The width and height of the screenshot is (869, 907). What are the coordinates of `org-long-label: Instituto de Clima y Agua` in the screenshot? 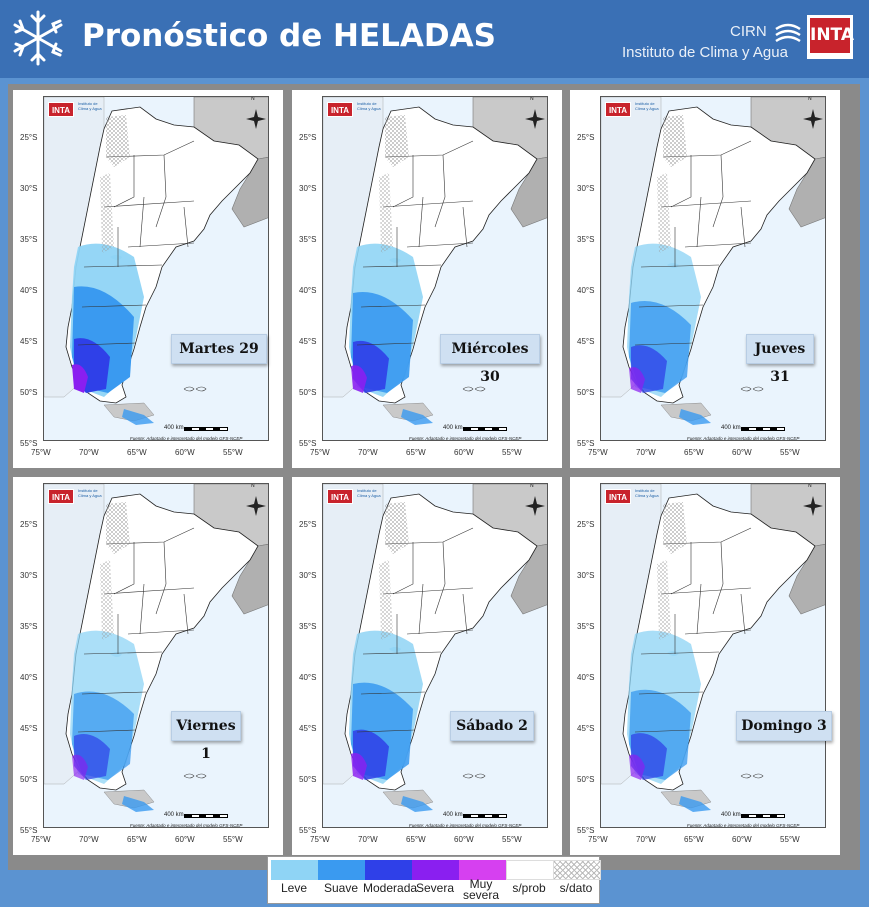 It's located at (705, 52).